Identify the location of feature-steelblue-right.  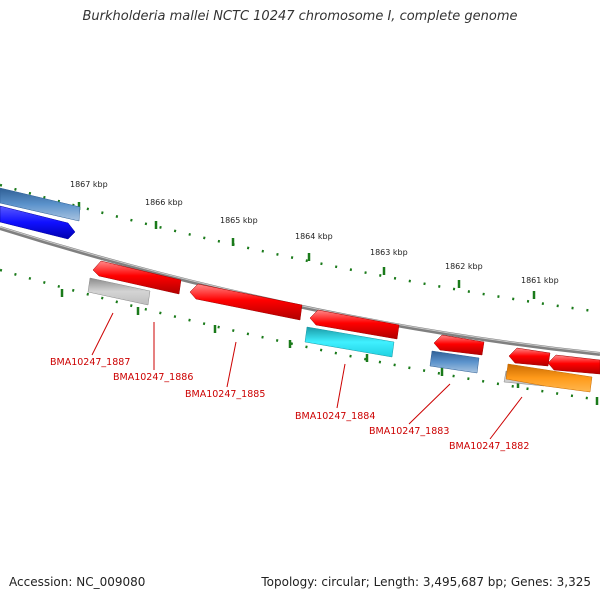
(454, 362).